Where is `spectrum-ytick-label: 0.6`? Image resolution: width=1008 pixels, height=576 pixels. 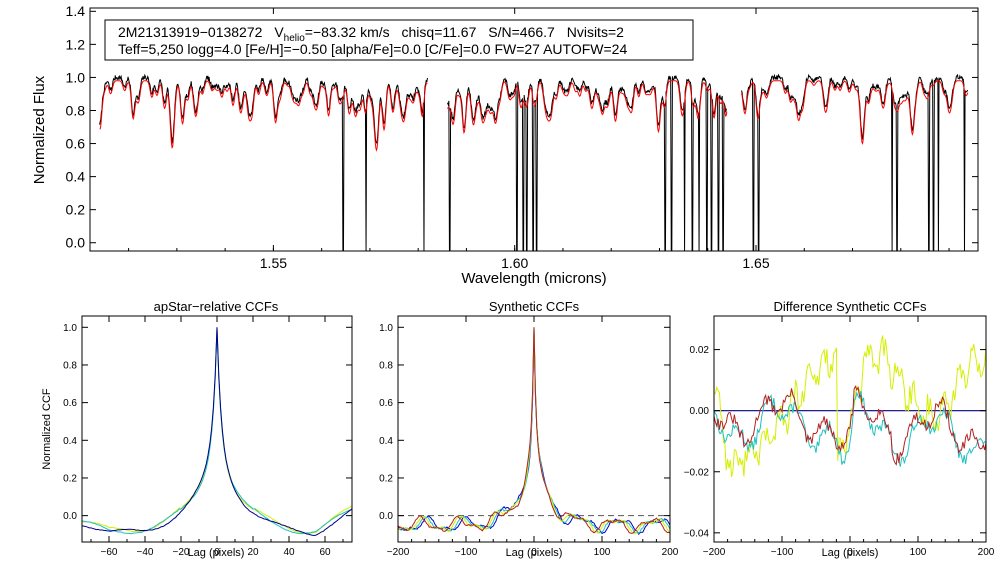
spectrum-ytick-label: 0.6 is located at coordinates (76, 143).